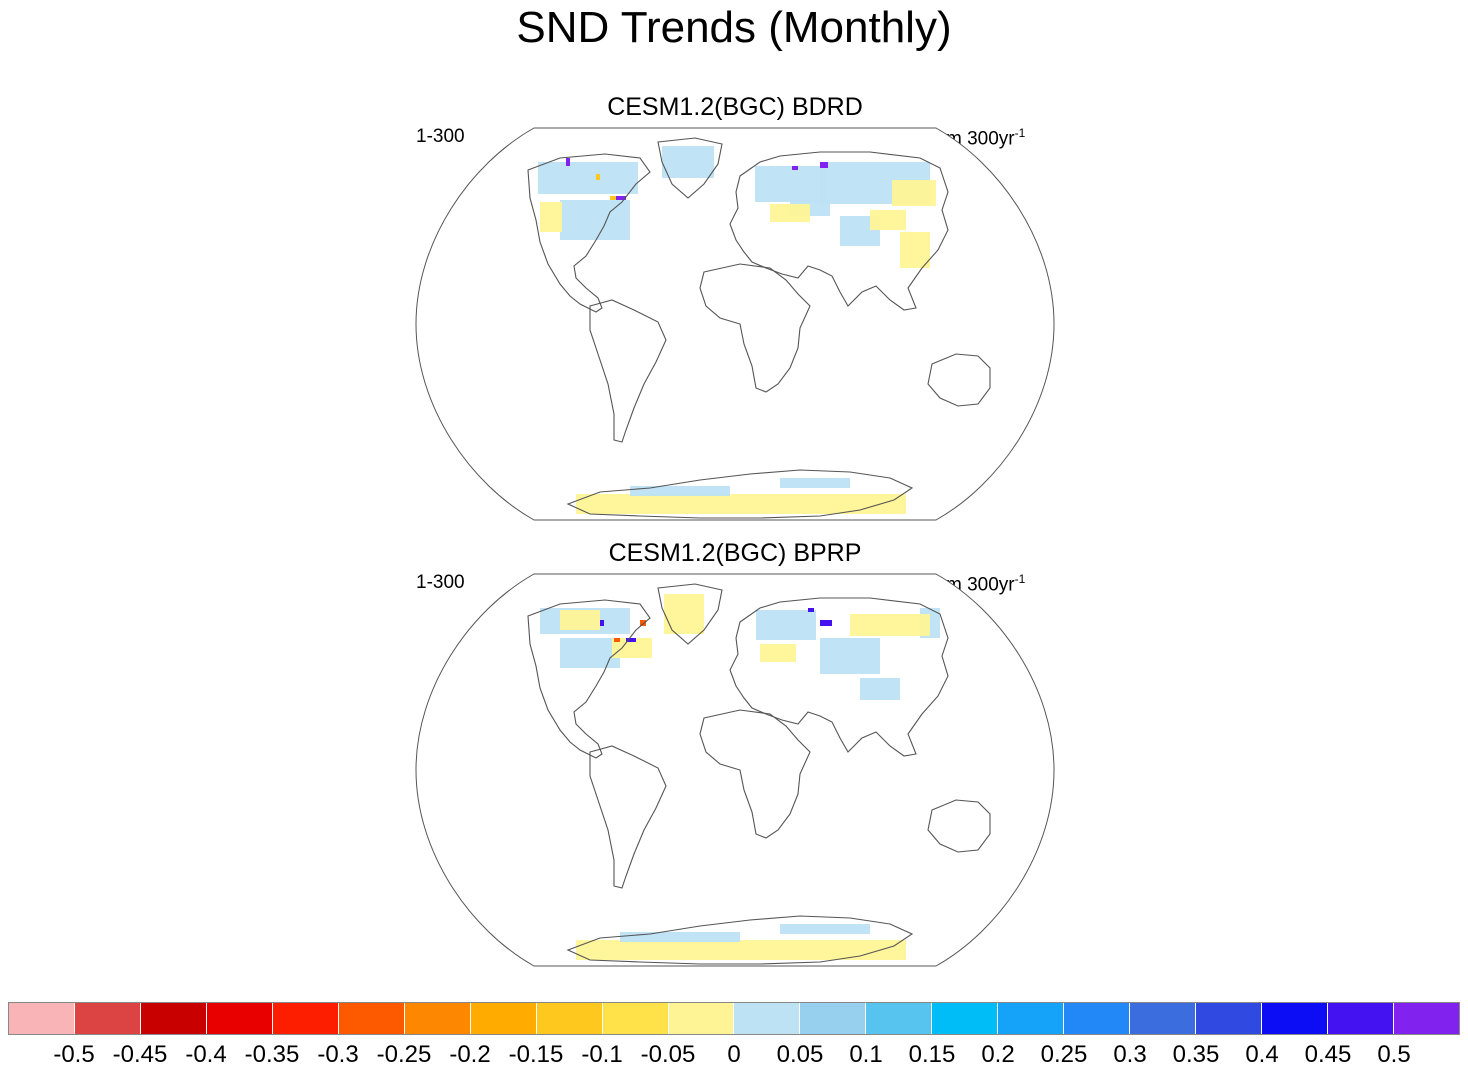 The width and height of the screenshot is (1468, 1074). Describe the element at coordinates (338, 1054) in the screenshot. I see `colorbar-tick-label: -0.3` at that location.